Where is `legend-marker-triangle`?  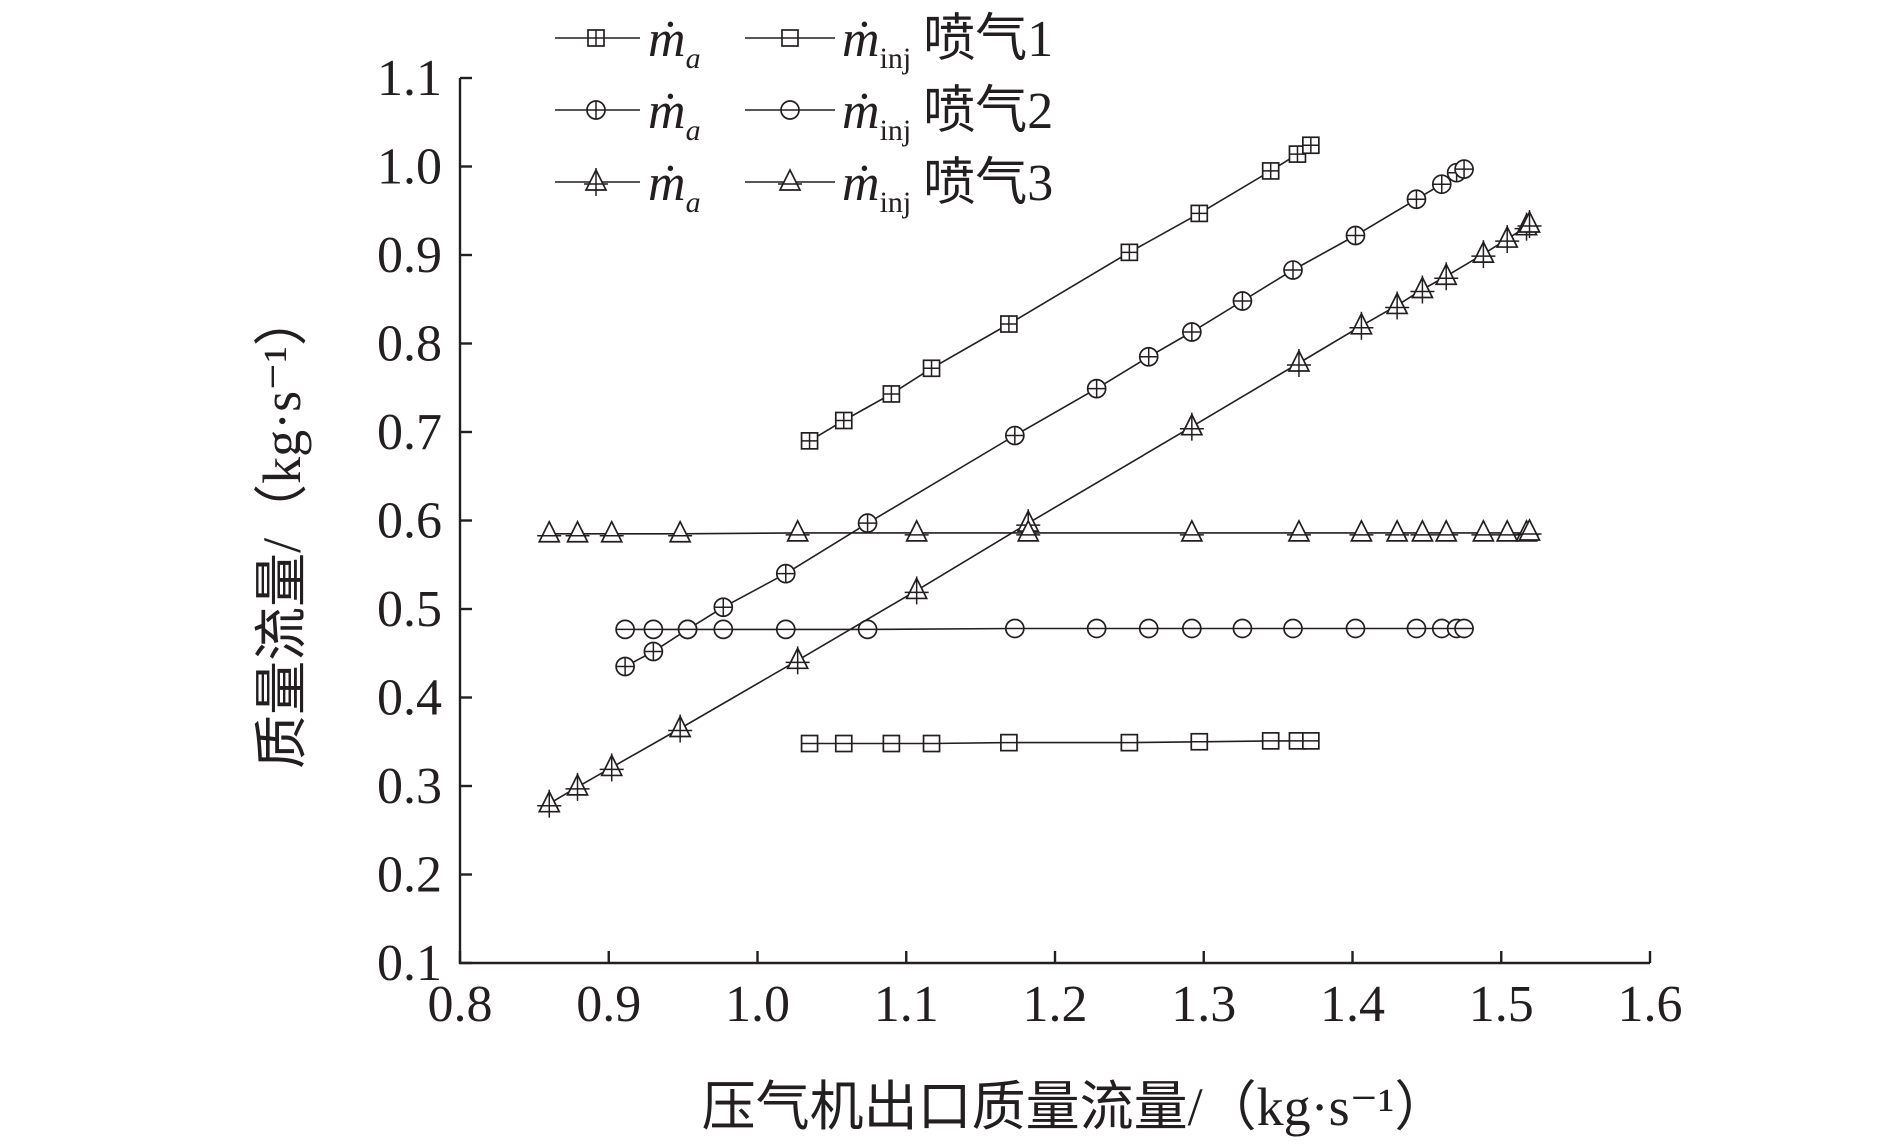 legend-marker-triangle is located at coordinates (790, 179).